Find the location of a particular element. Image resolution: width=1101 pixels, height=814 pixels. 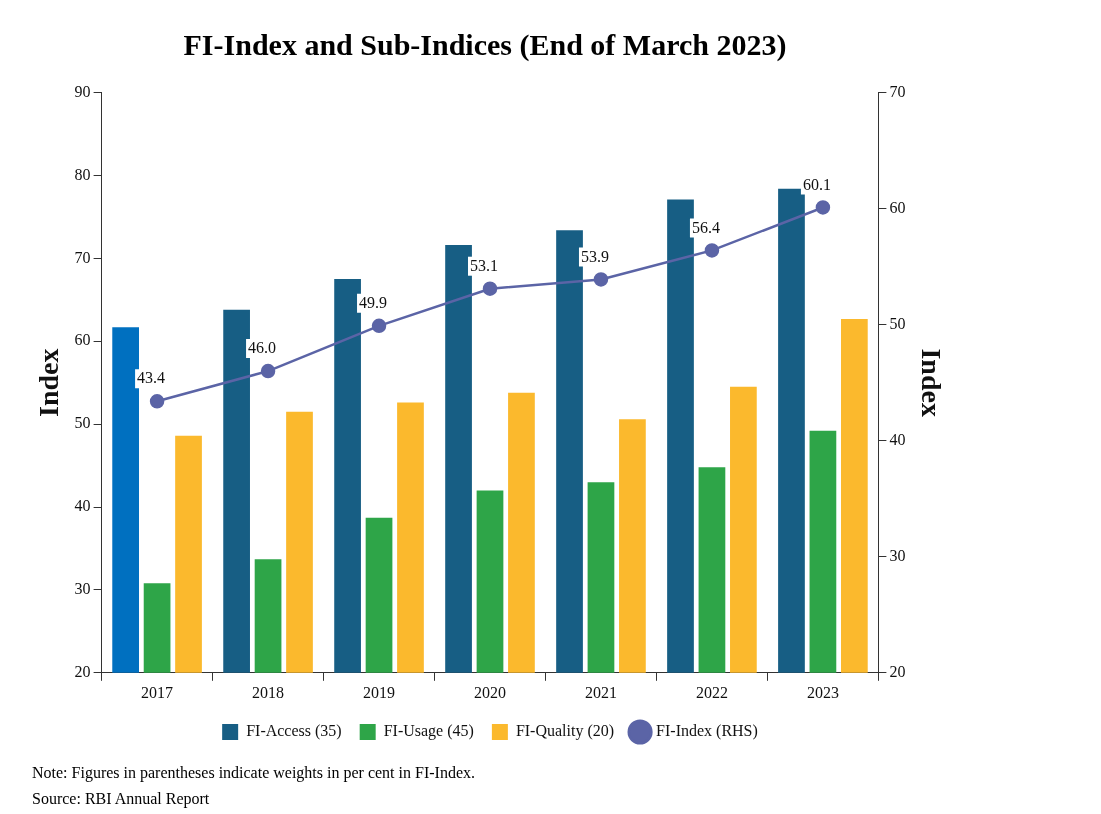

y-tick-label: 80 is located at coordinates (82, 174).